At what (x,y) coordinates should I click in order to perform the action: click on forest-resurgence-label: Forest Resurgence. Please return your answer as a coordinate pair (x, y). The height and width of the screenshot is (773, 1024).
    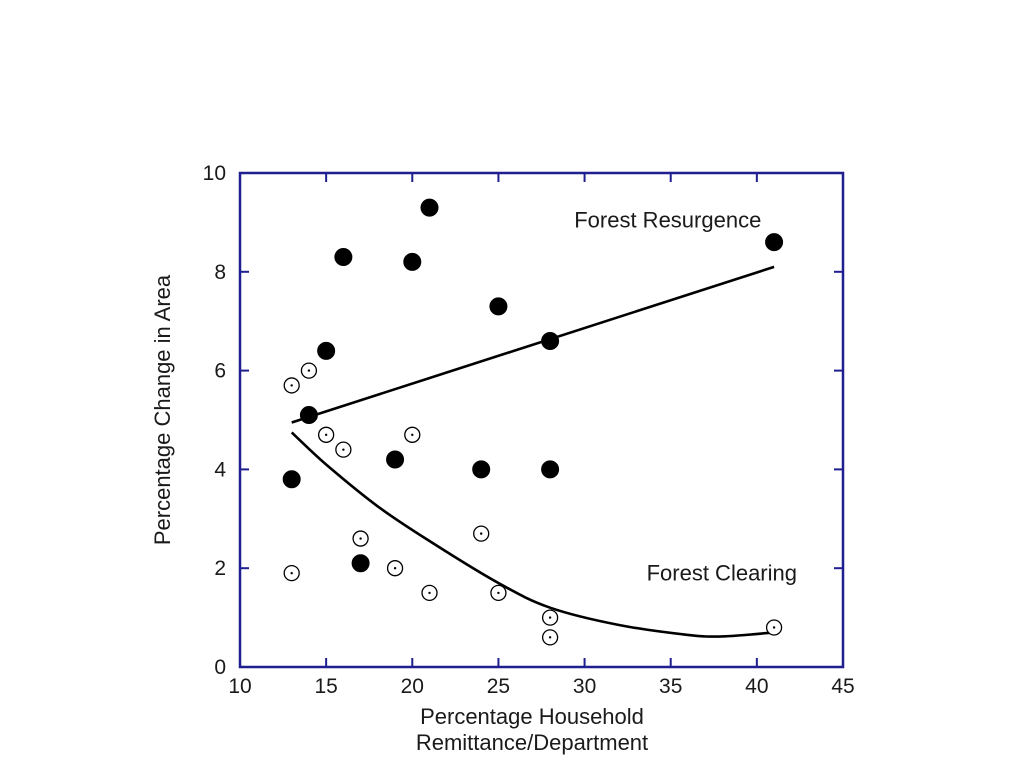
    Looking at the image, I should click on (667, 219).